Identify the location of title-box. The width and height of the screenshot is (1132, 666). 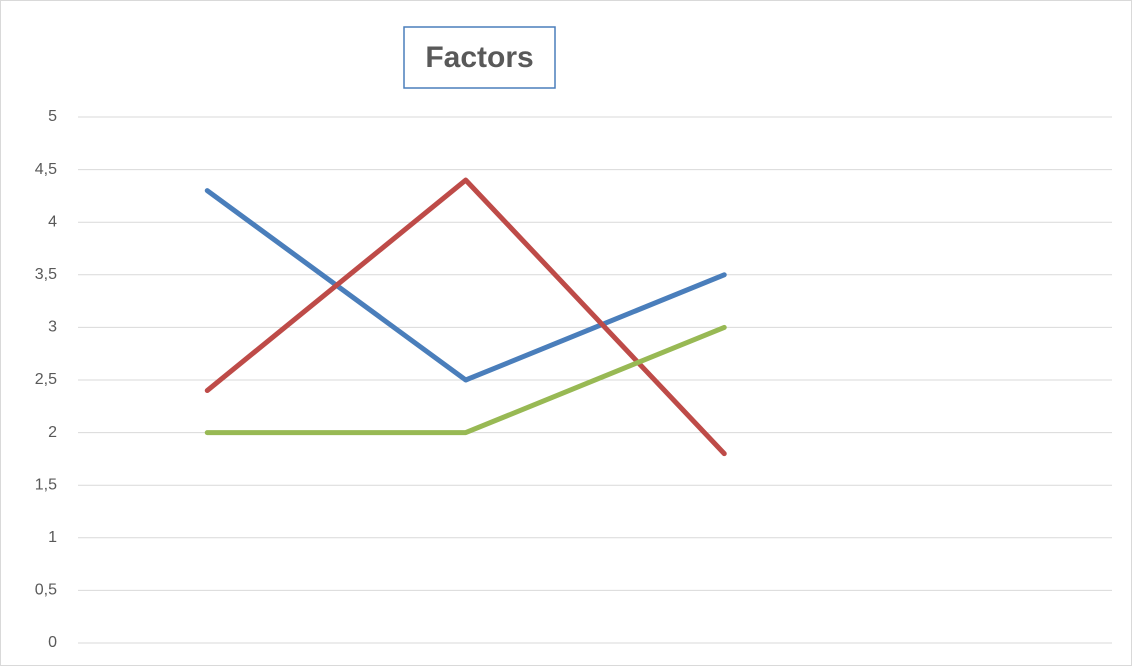
(479, 57).